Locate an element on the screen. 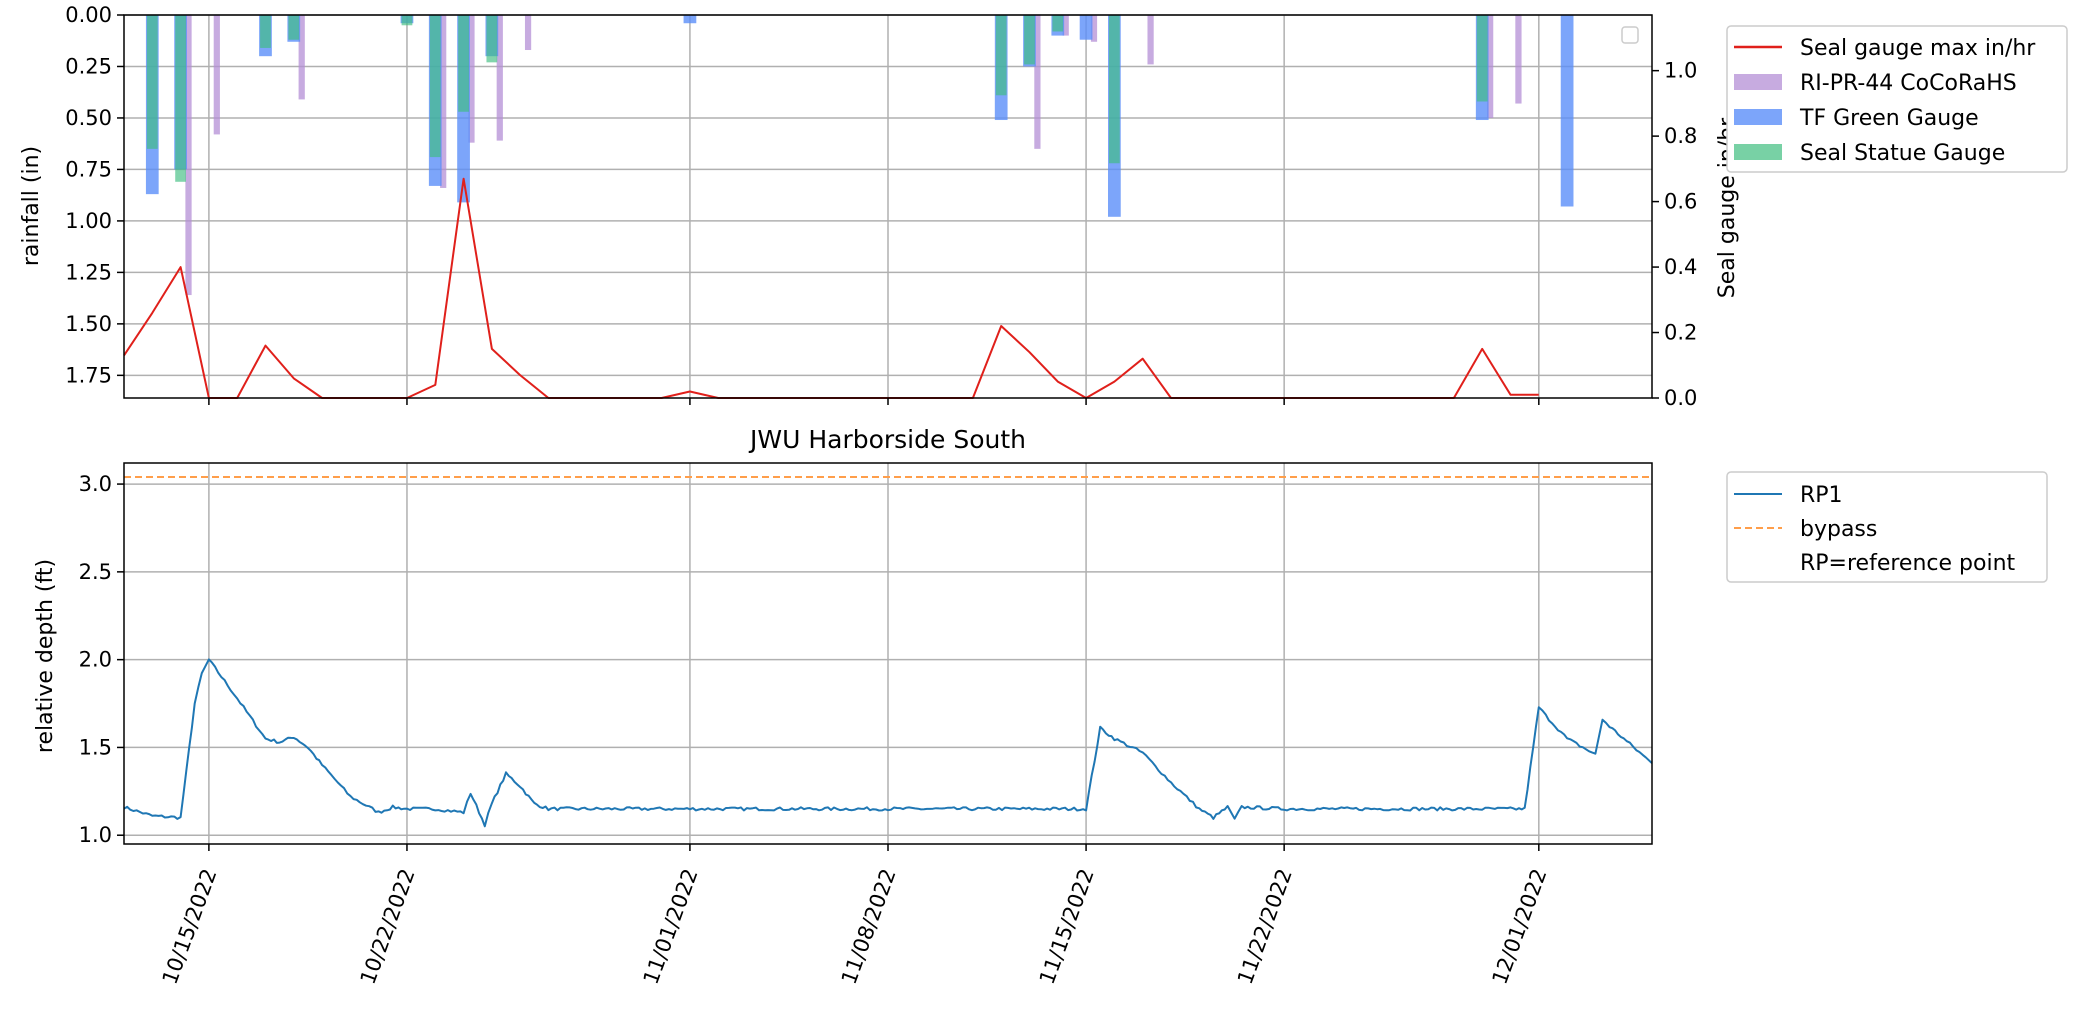 This screenshot has width=2080, height=1009. legend-swatch-cocorahs is located at coordinates (1758, 82).